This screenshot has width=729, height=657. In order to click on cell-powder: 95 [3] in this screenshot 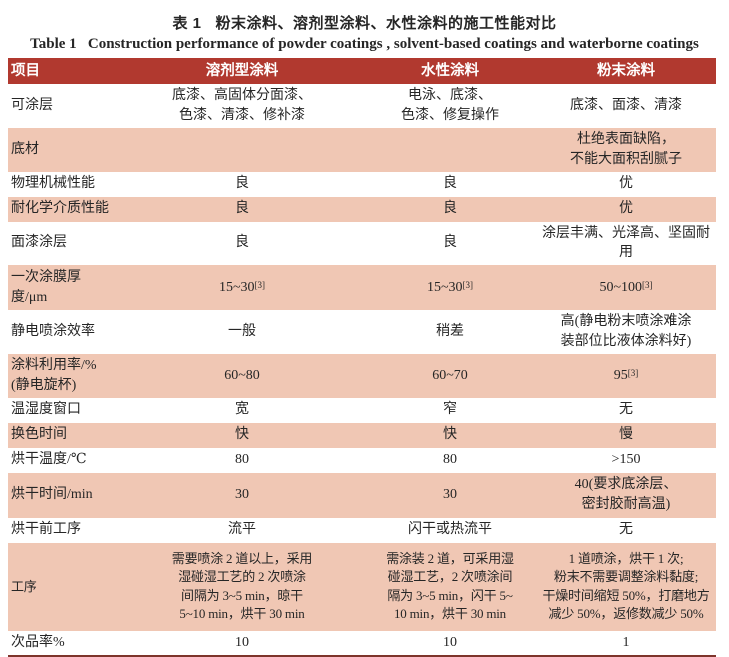, I will do `click(626, 376)`.